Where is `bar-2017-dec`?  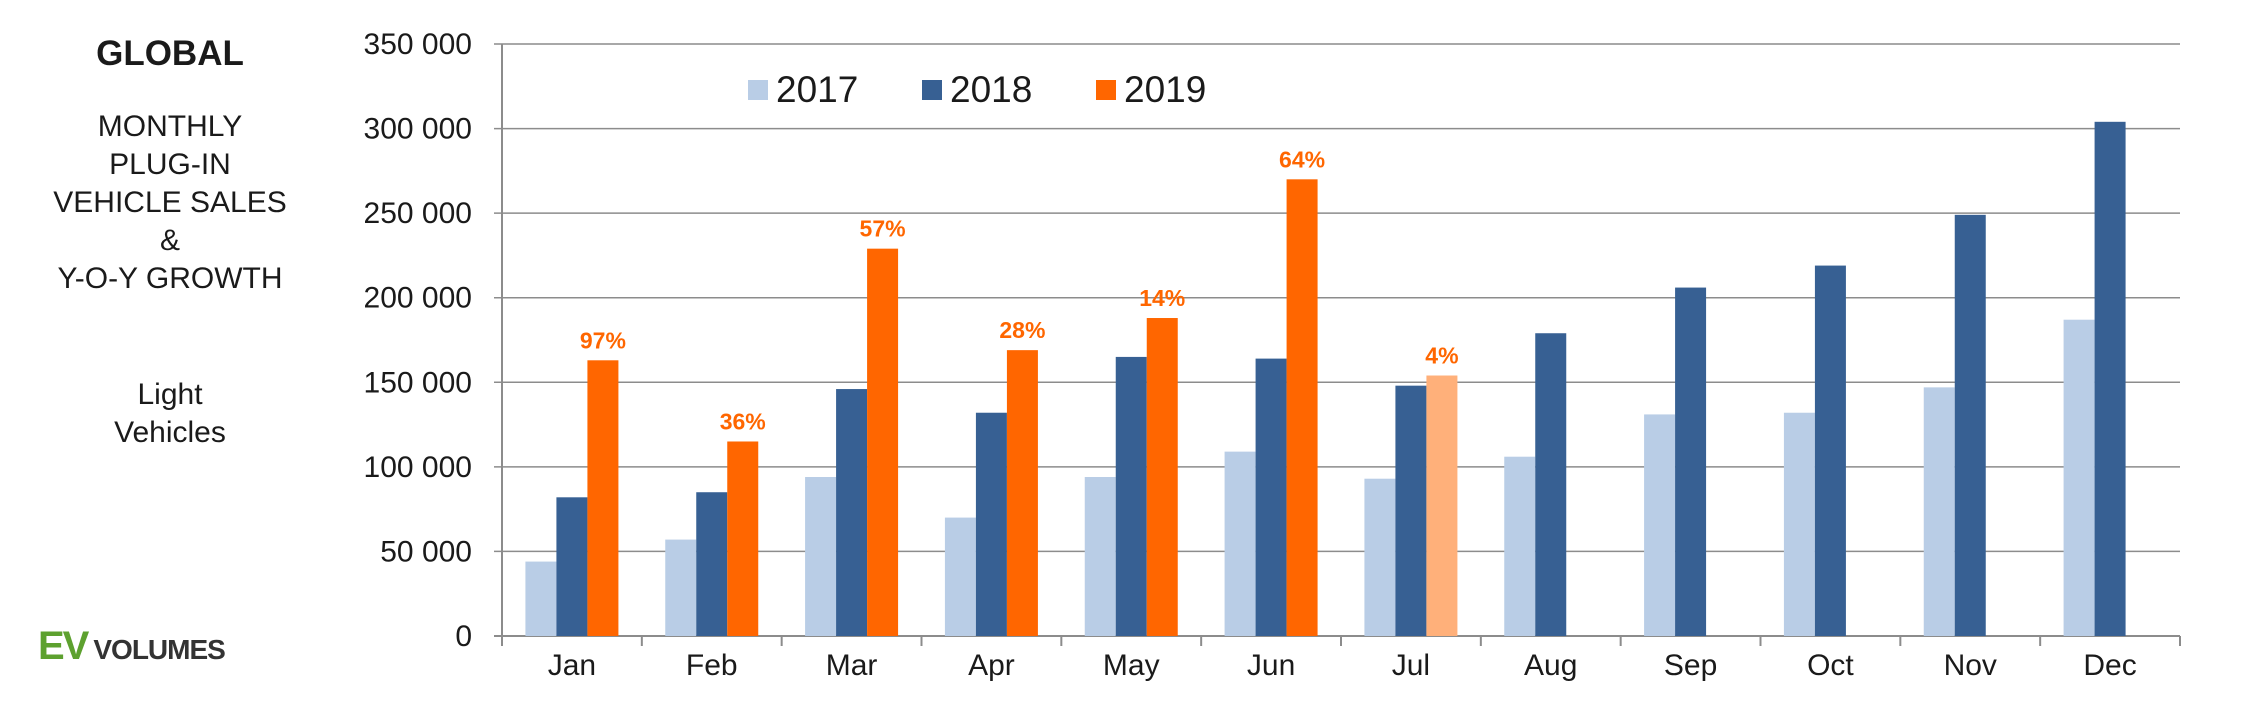 bar-2017-dec is located at coordinates (2079, 477).